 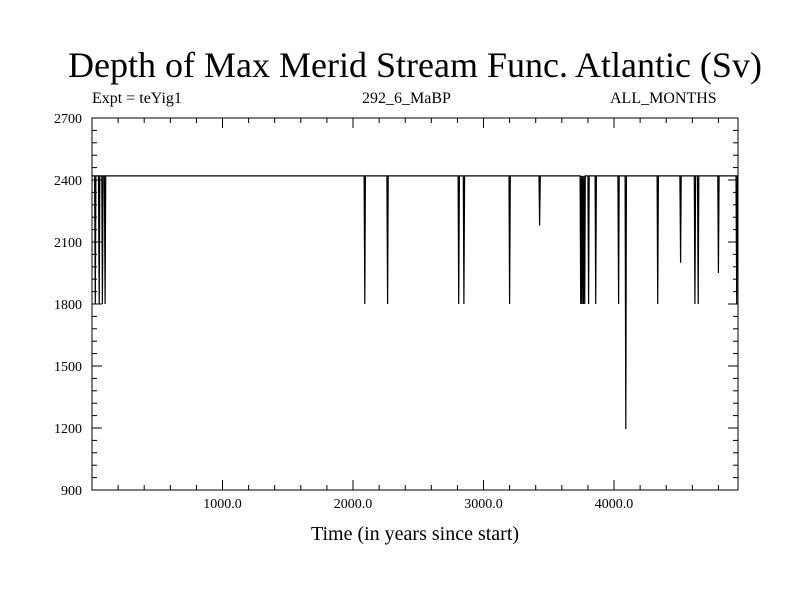 I want to click on y-tick-label: 2100, so click(x=68, y=243).